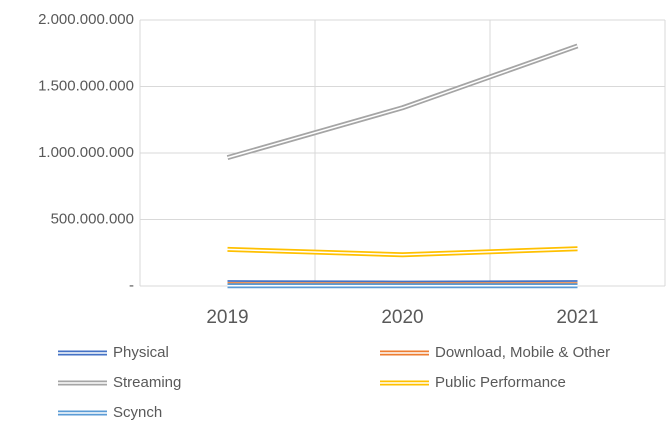 This screenshot has height=425, width=666. I want to click on series-line, so click(402, 102).